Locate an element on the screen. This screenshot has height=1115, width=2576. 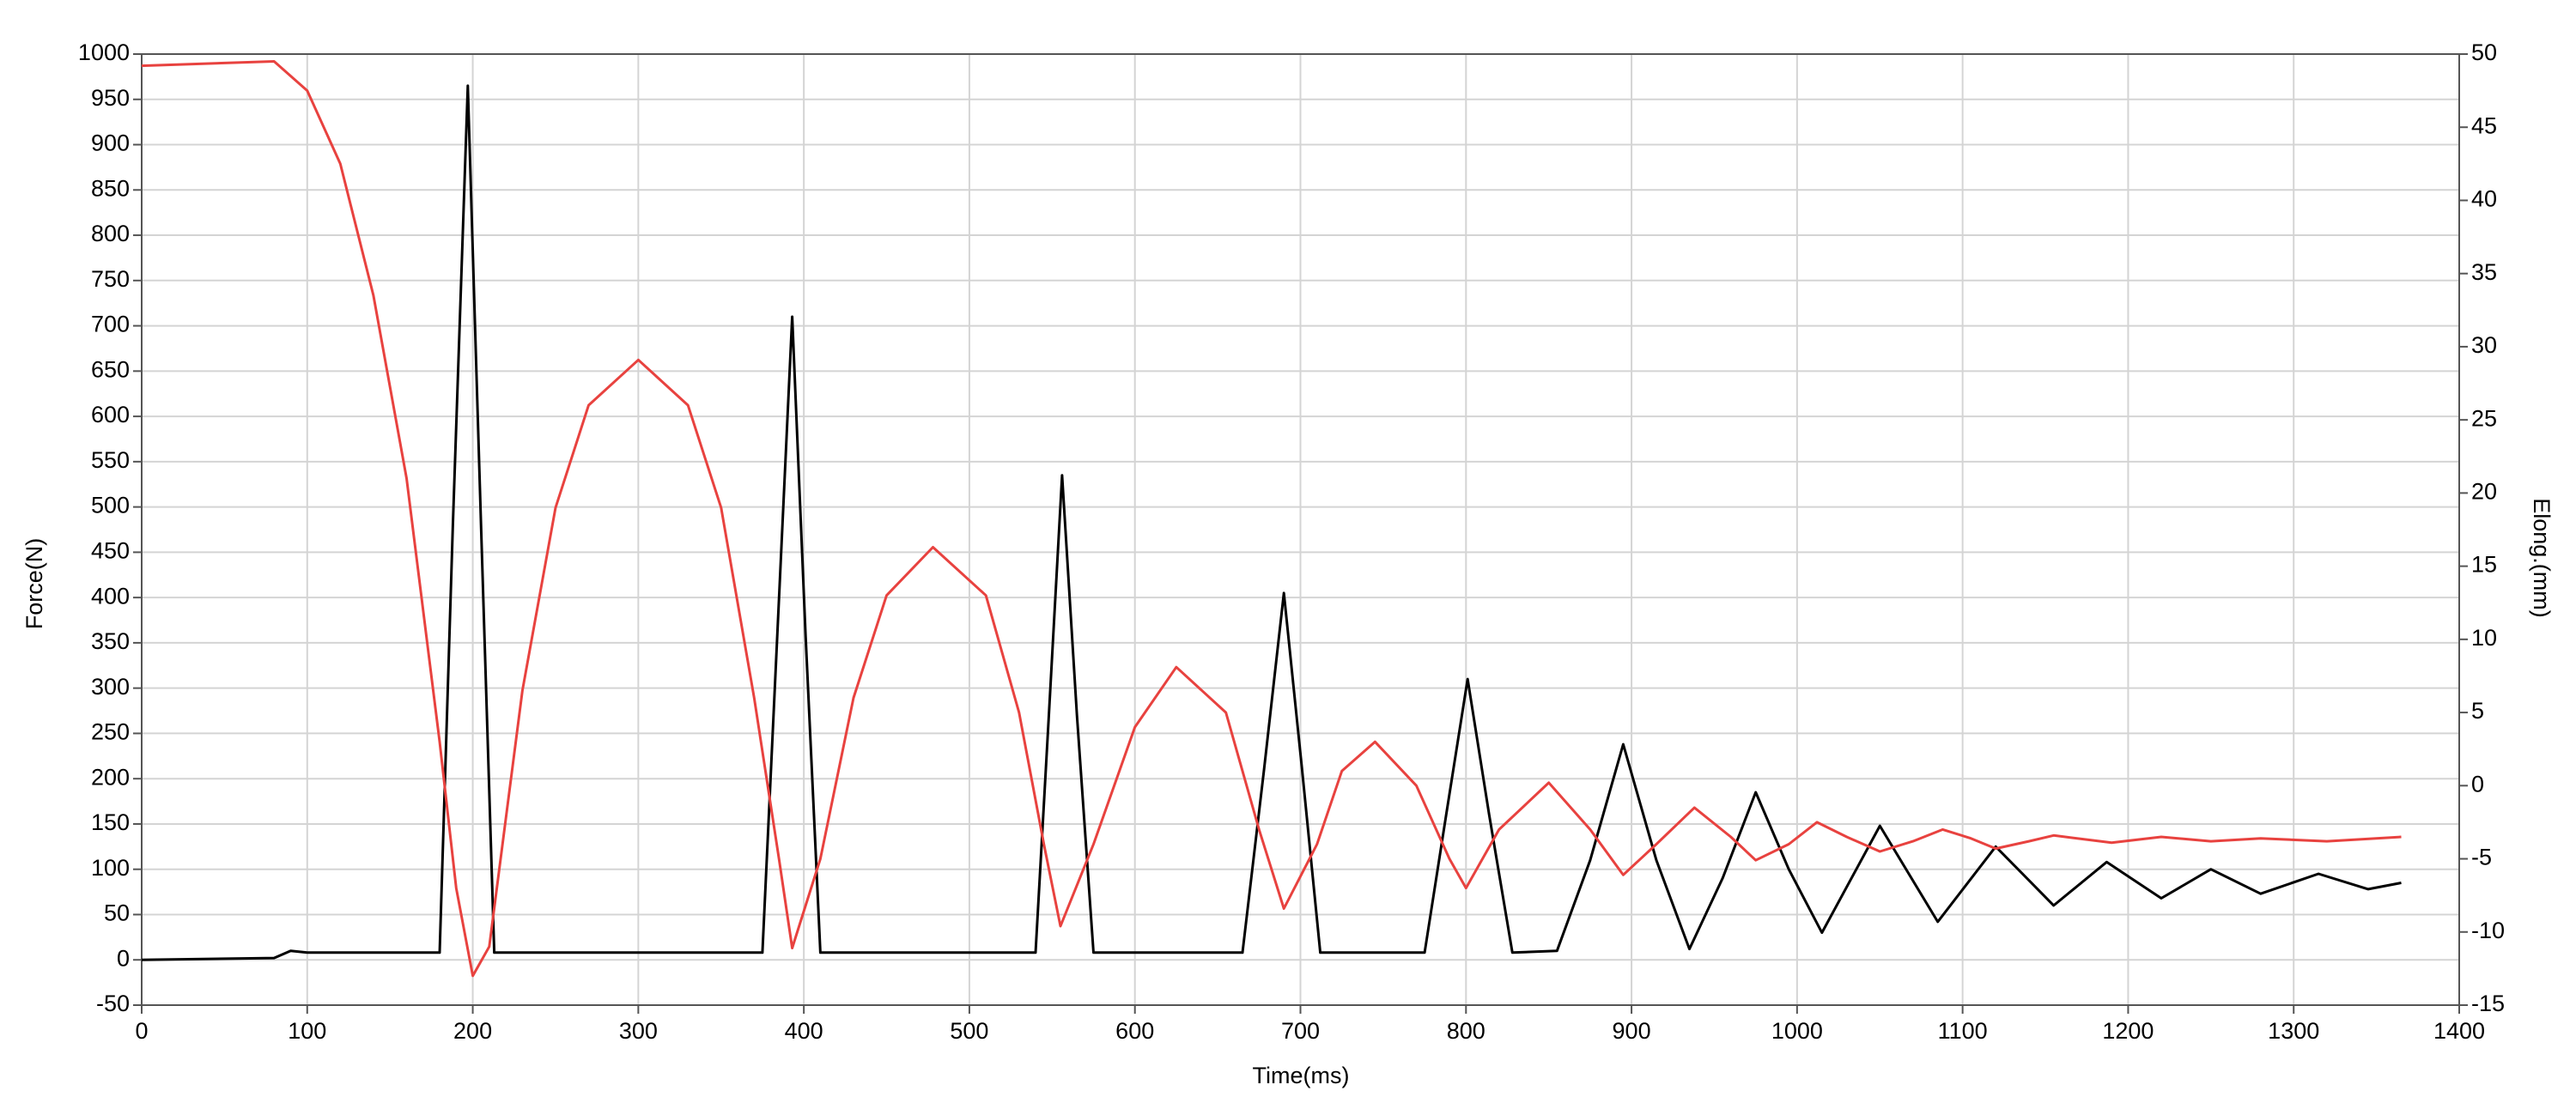
y2-axis-label: Elong.(mm) is located at coordinates (2542, 558).